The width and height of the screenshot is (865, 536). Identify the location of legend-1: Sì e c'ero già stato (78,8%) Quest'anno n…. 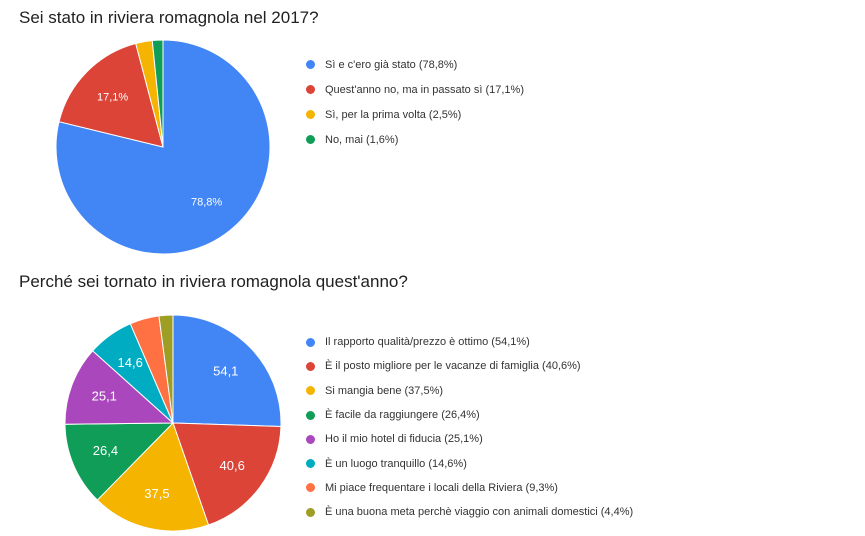
(415, 102).